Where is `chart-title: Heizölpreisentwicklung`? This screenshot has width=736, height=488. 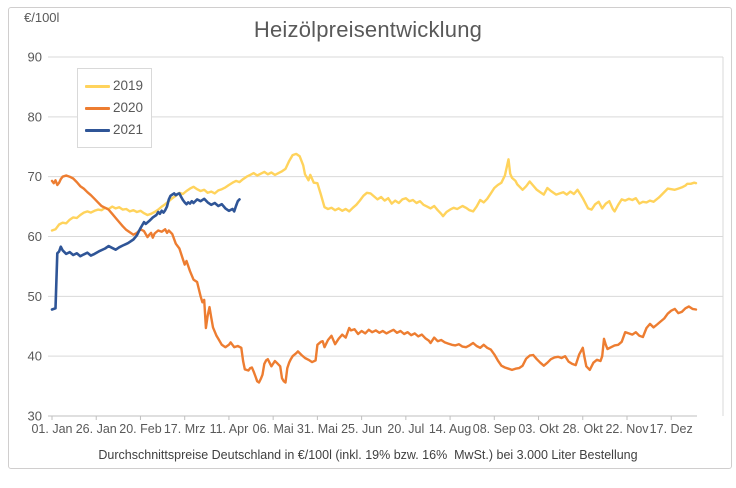
chart-title: Heizölpreisentwicklung is located at coordinates (368, 29).